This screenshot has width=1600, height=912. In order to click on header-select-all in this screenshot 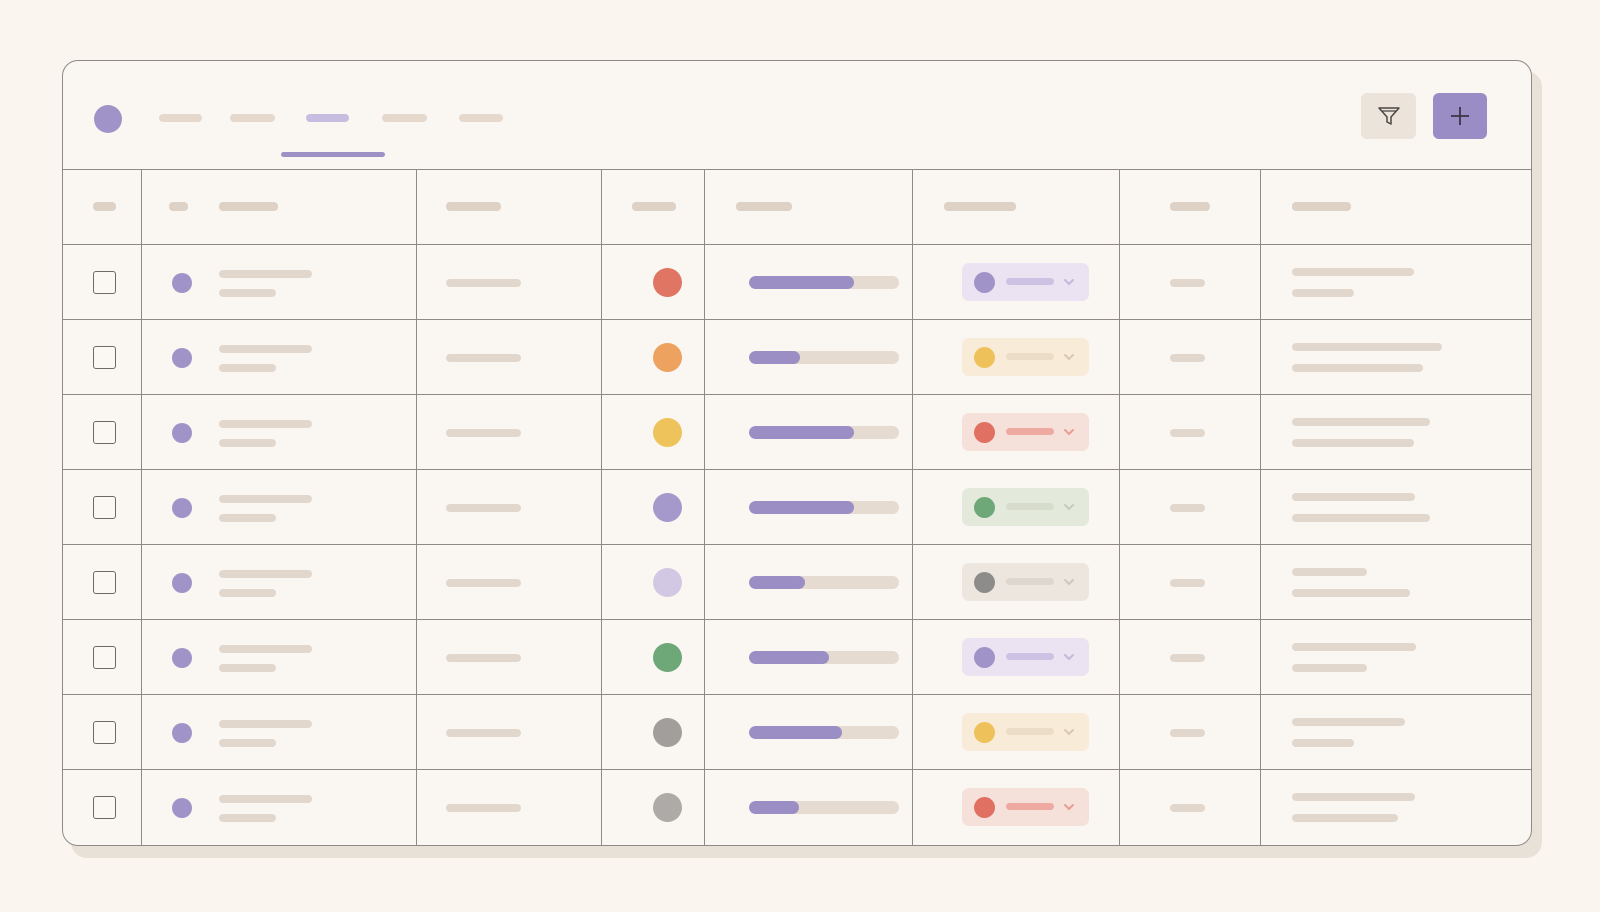, I will do `click(104, 206)`.